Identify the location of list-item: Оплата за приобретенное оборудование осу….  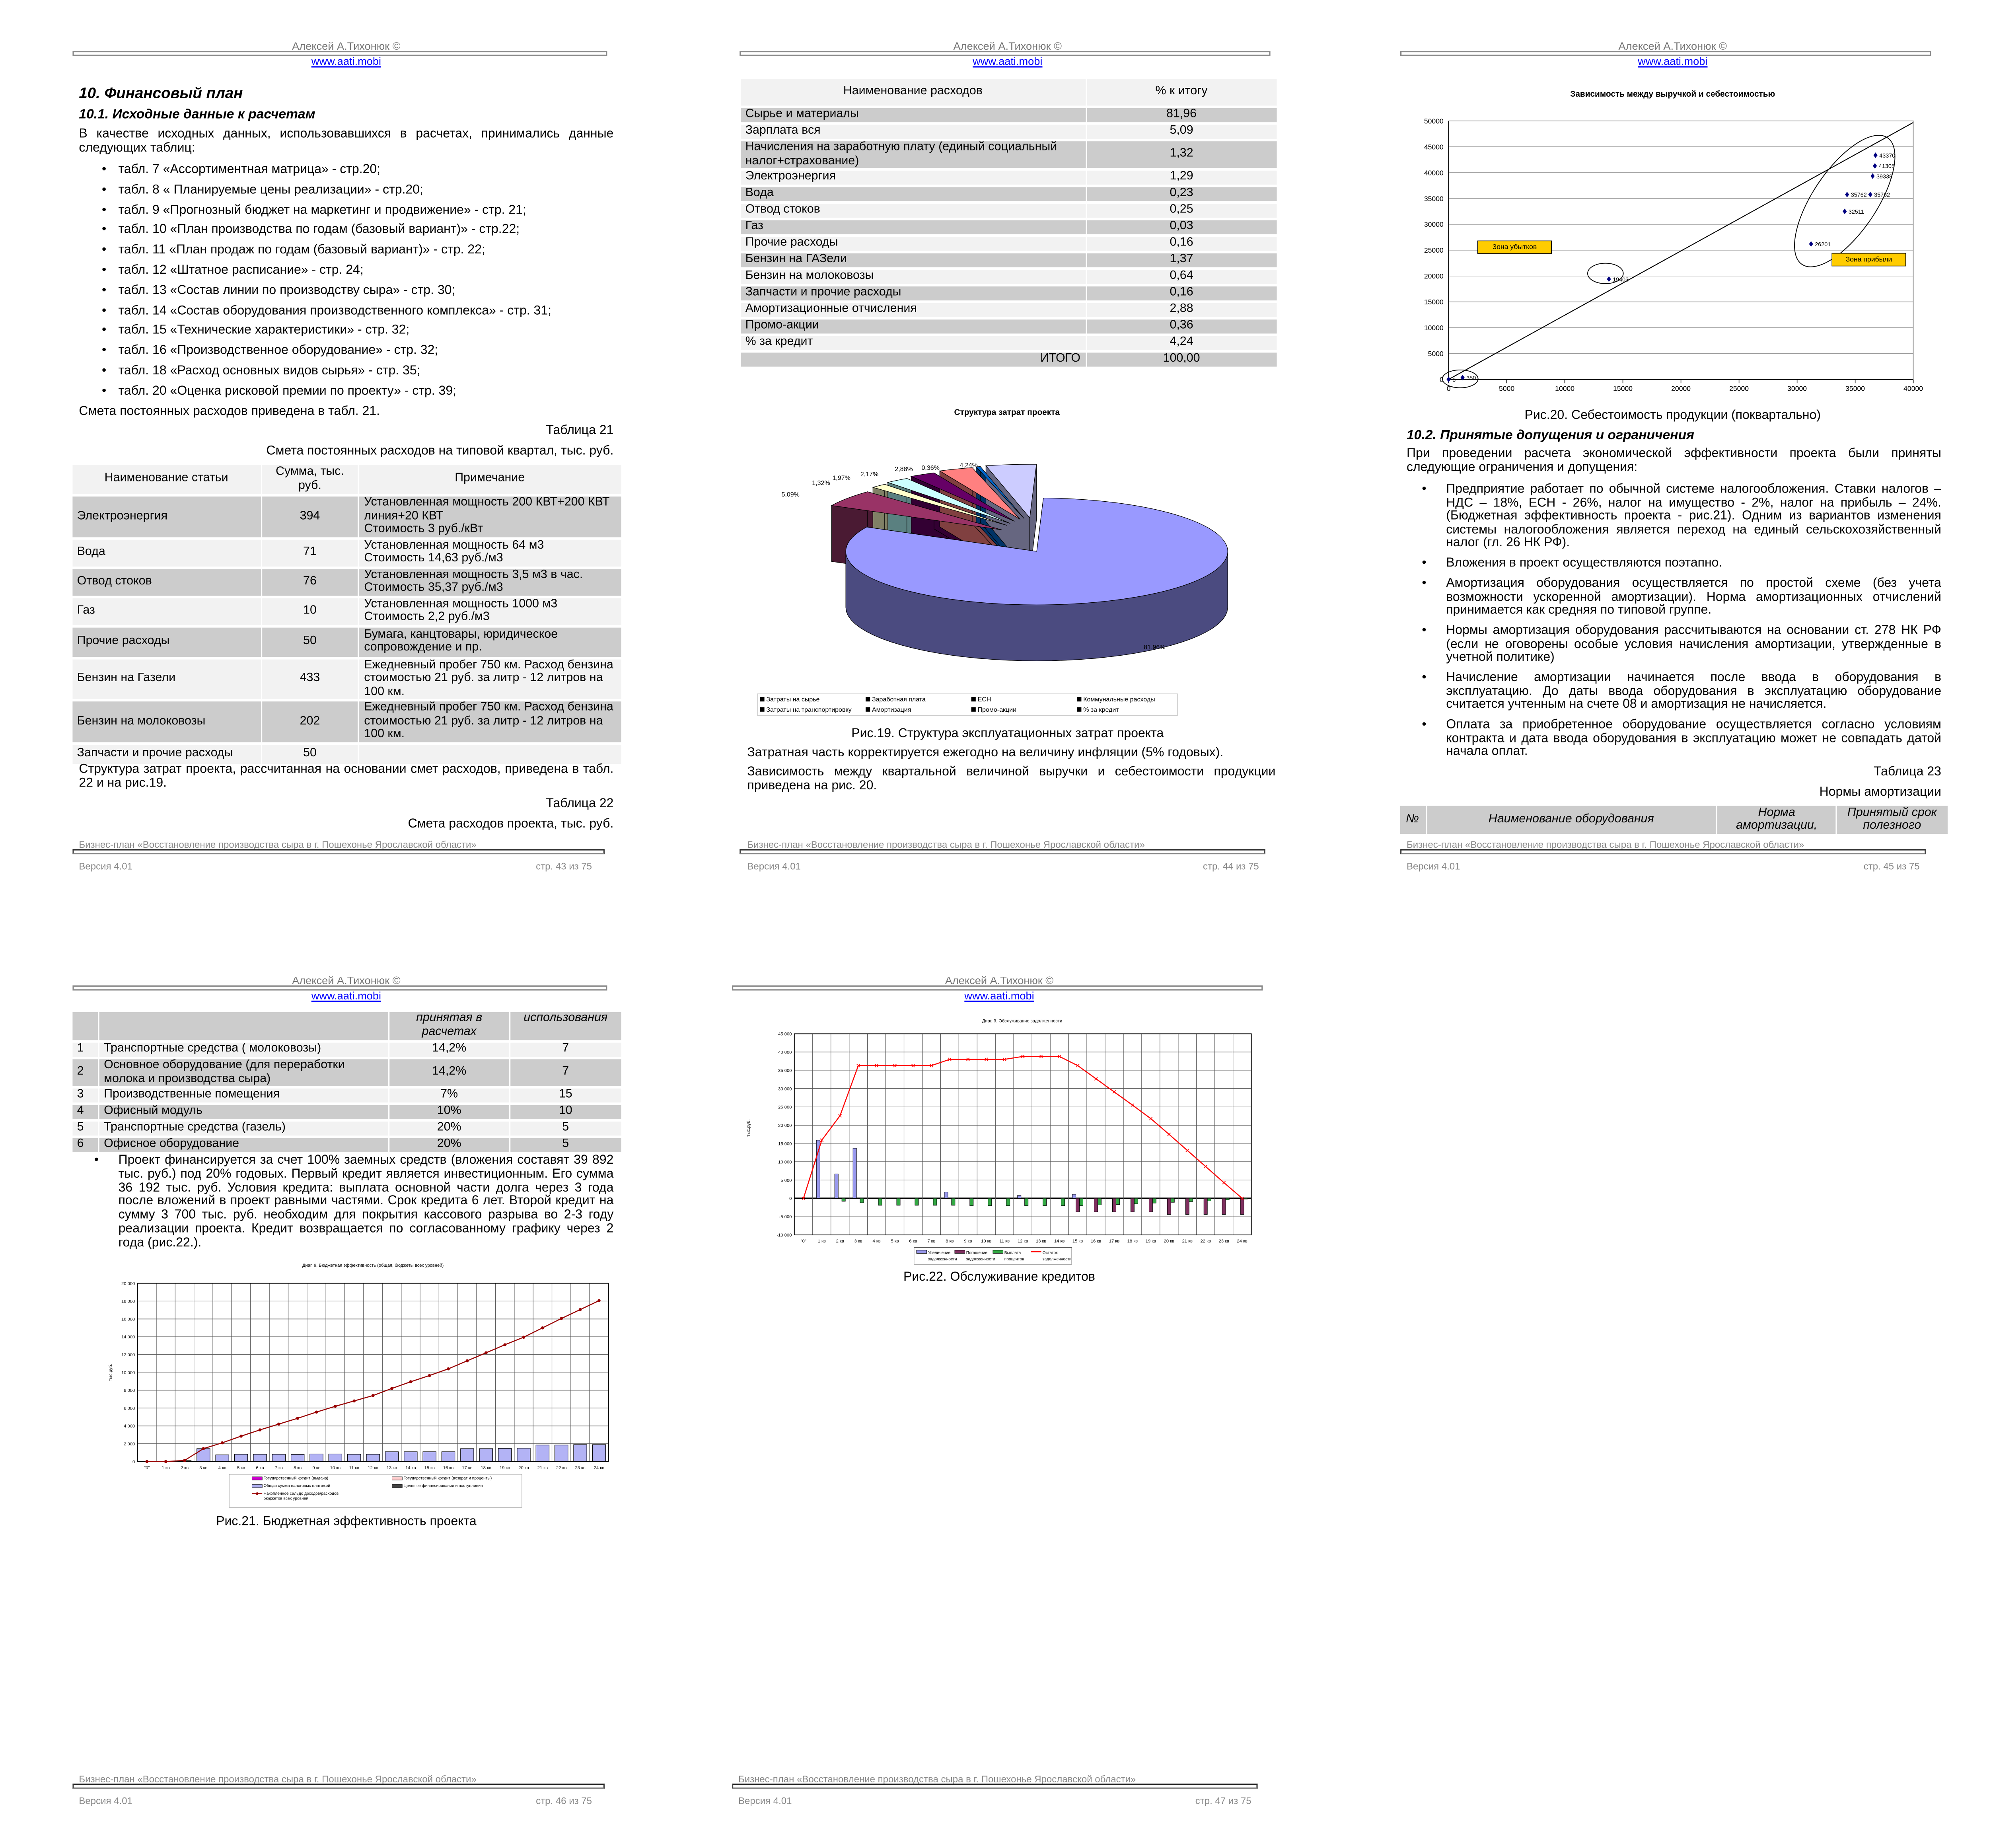
(1670, 739).